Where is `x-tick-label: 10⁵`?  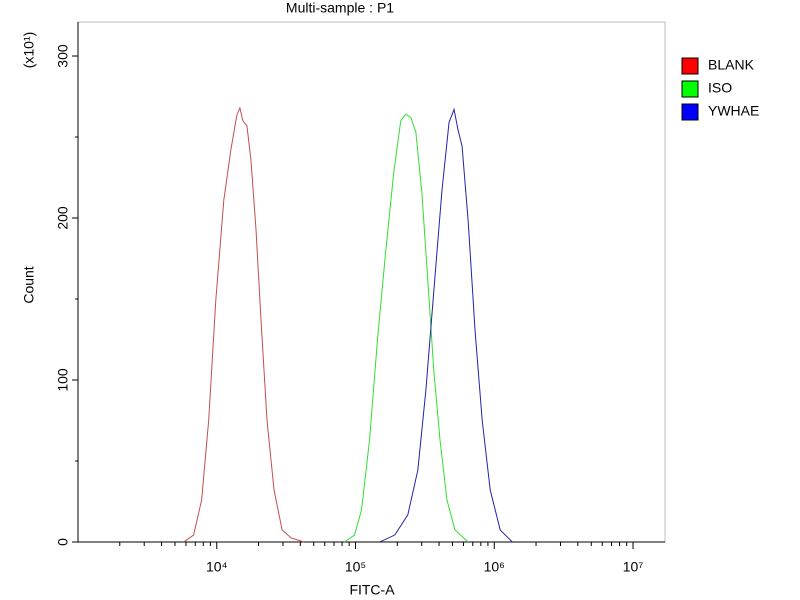
x-tick-label: 10⁵ is located at coordinates (355, 567).